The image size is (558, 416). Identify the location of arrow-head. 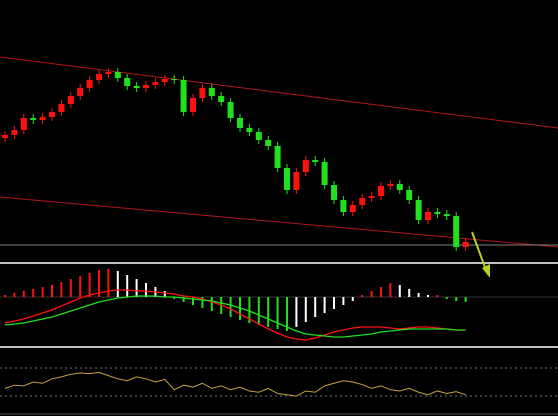
(486, 271).